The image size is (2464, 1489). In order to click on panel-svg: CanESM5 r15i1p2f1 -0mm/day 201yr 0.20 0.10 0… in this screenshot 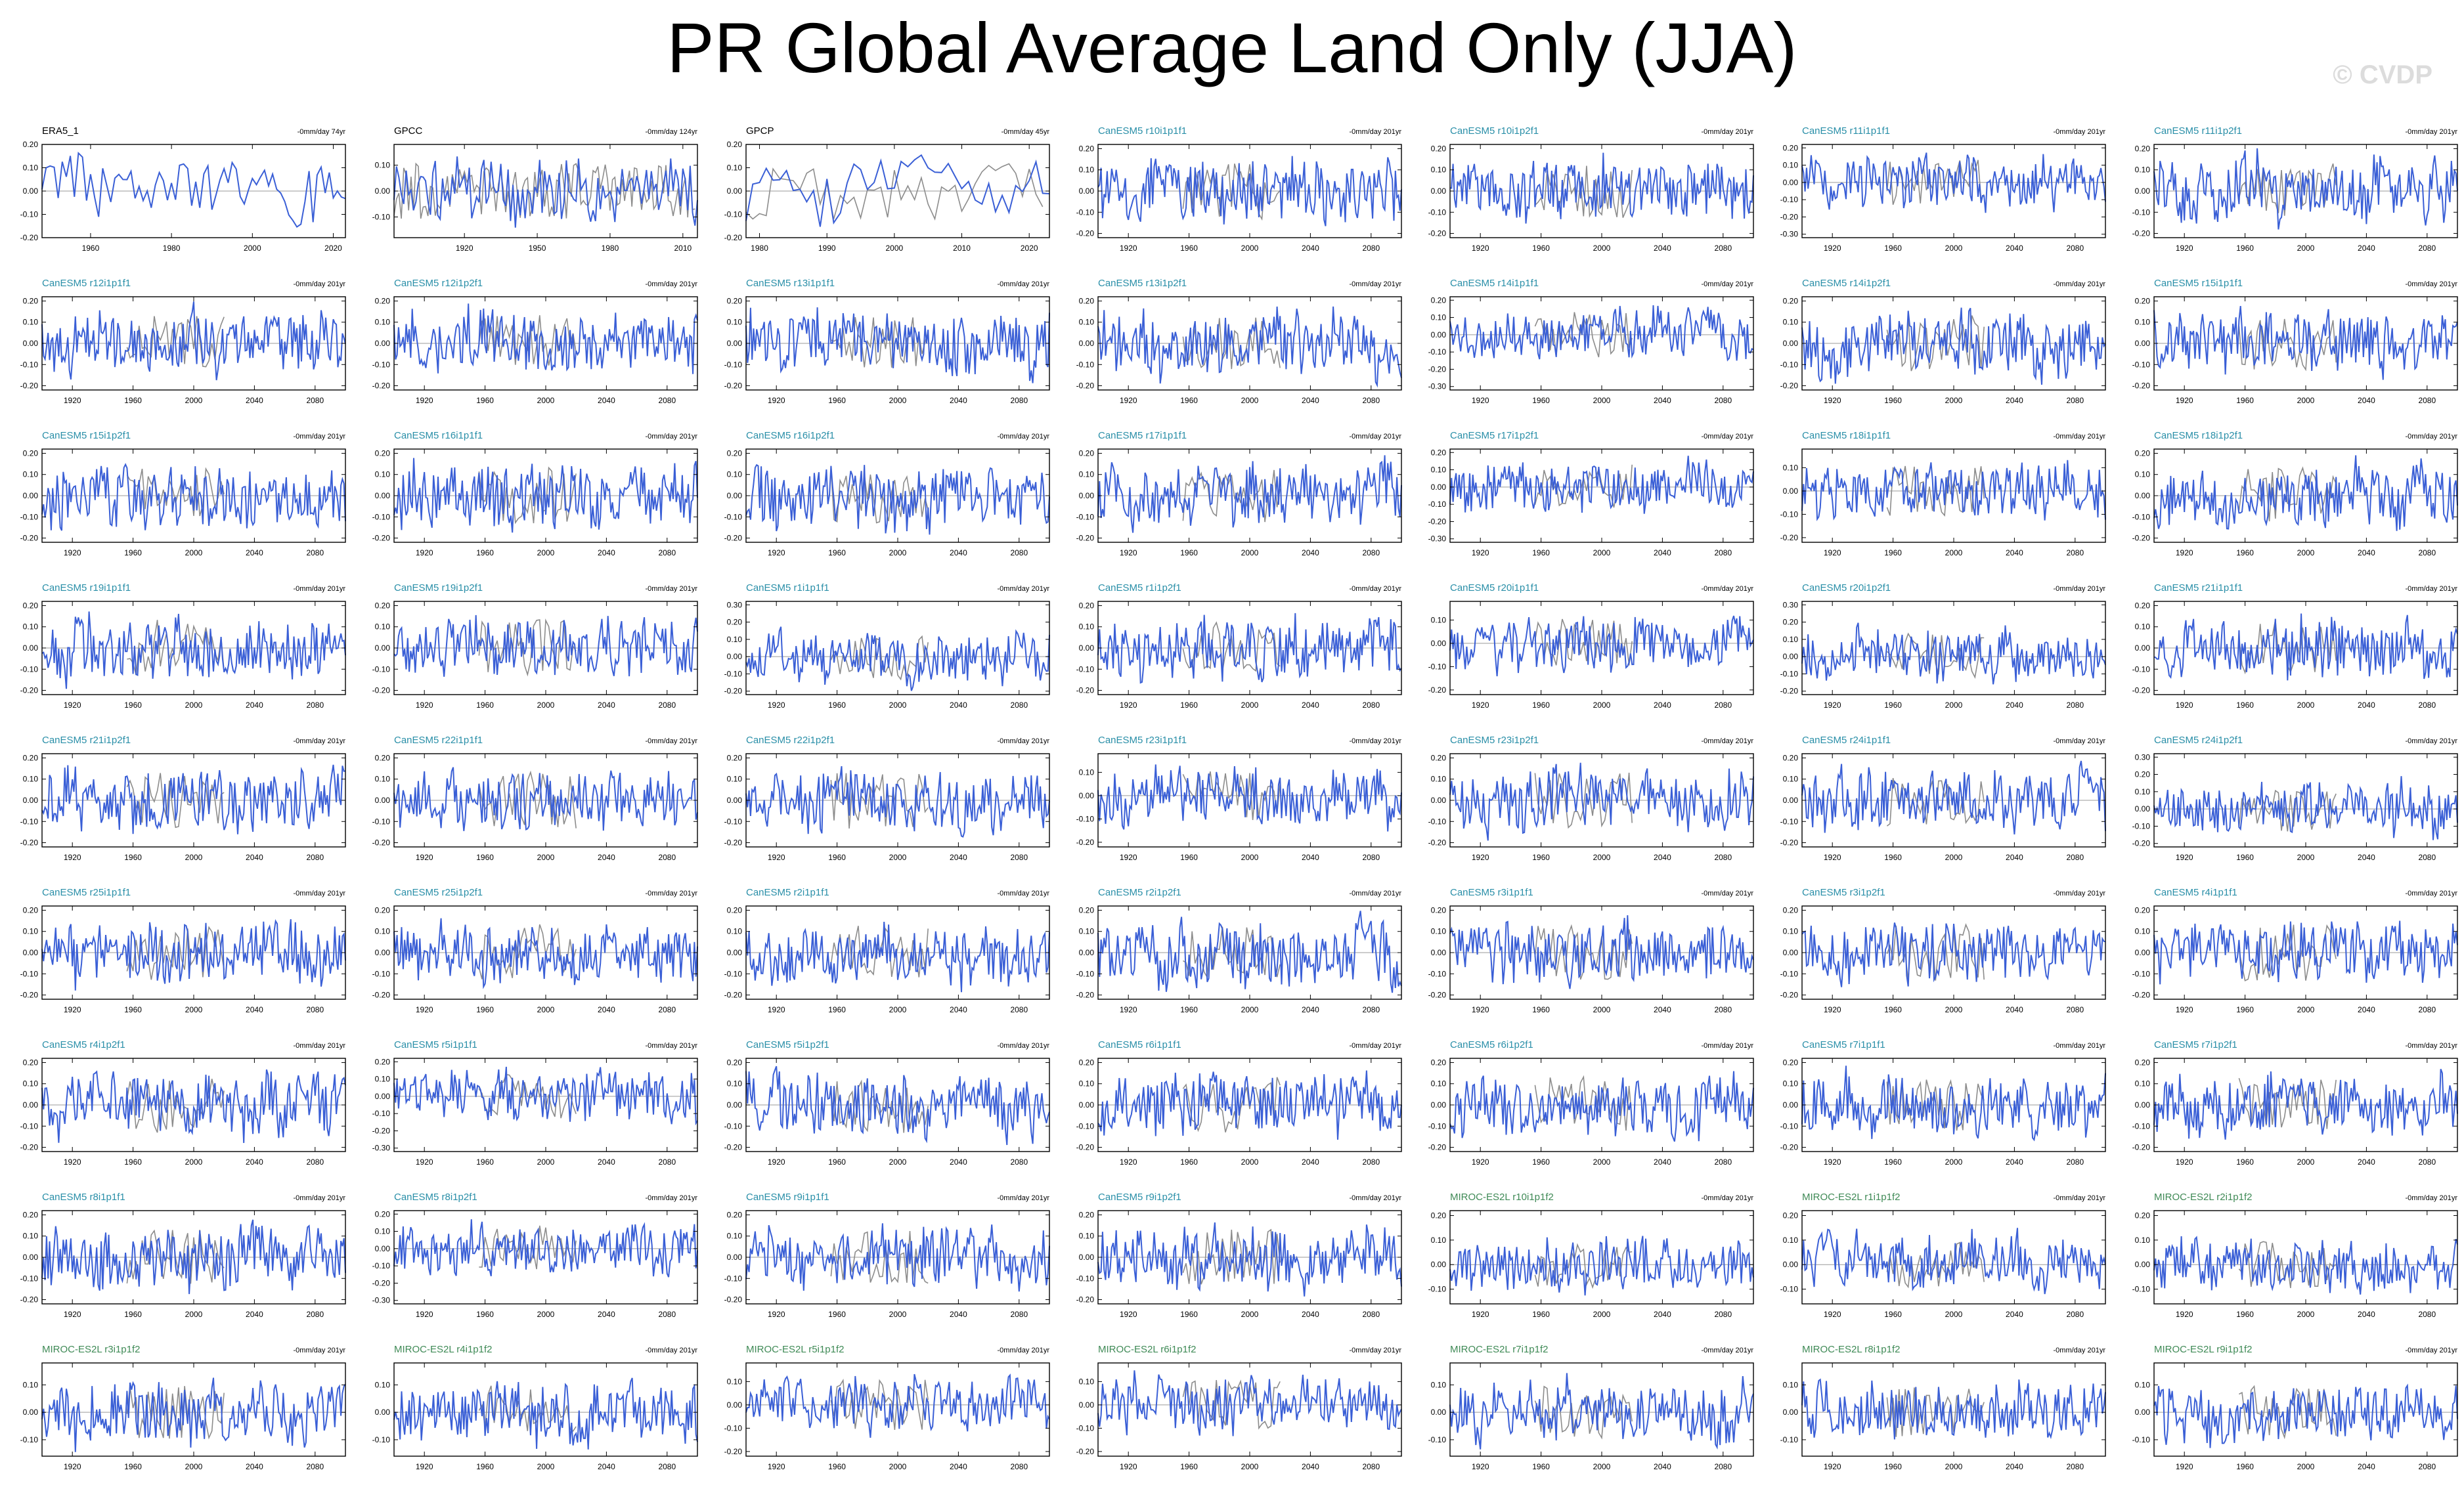, I will do `click(183, 493)`.